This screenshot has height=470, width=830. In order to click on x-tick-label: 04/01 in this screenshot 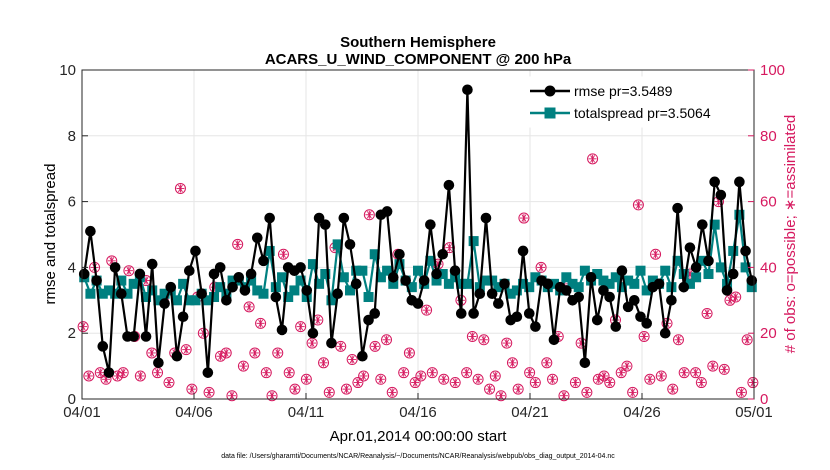, I will do `click(82, 412)`.